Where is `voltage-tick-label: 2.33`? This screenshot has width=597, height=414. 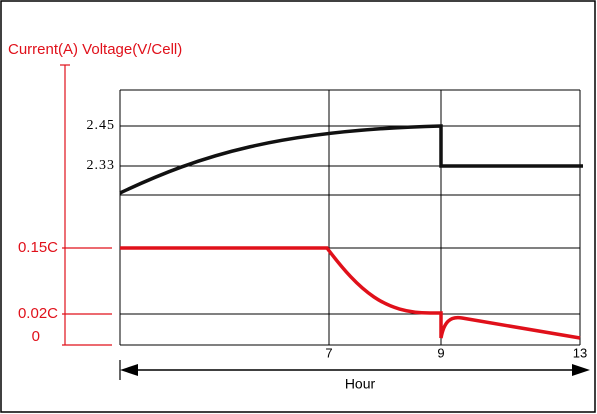 voltage-tick-label: 2.33 is located at coordinates (101, 165).